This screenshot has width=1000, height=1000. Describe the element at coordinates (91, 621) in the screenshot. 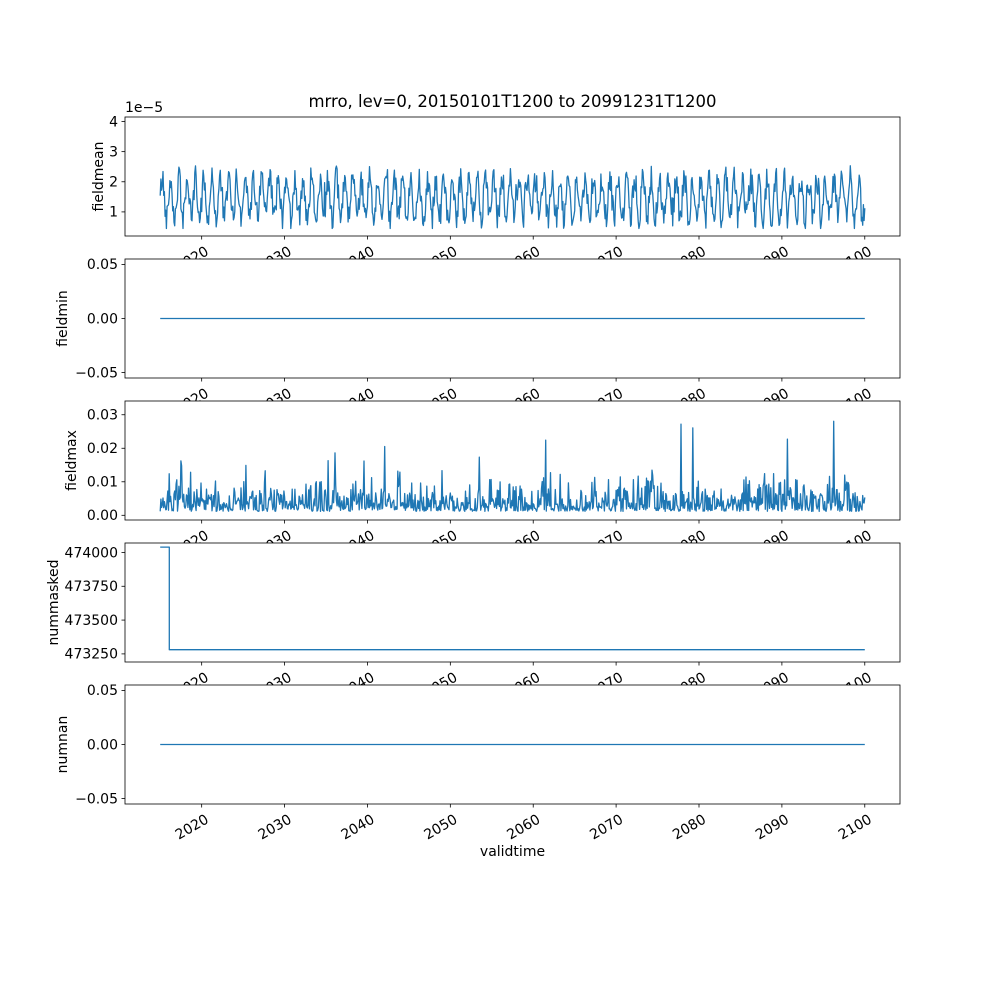

I see `y-tick-label: 473500` at that location.